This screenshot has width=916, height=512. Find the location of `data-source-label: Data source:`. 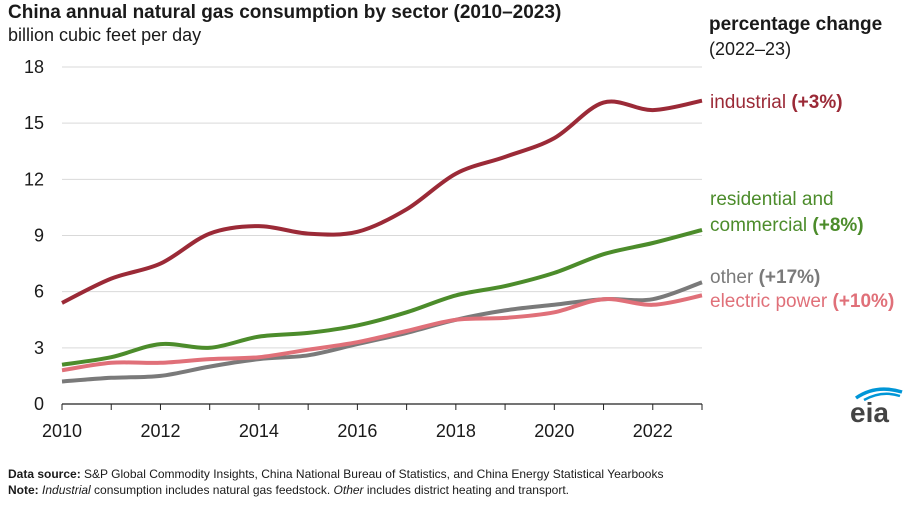

data-source-label: Data source: is located at coordinates (44, 474).